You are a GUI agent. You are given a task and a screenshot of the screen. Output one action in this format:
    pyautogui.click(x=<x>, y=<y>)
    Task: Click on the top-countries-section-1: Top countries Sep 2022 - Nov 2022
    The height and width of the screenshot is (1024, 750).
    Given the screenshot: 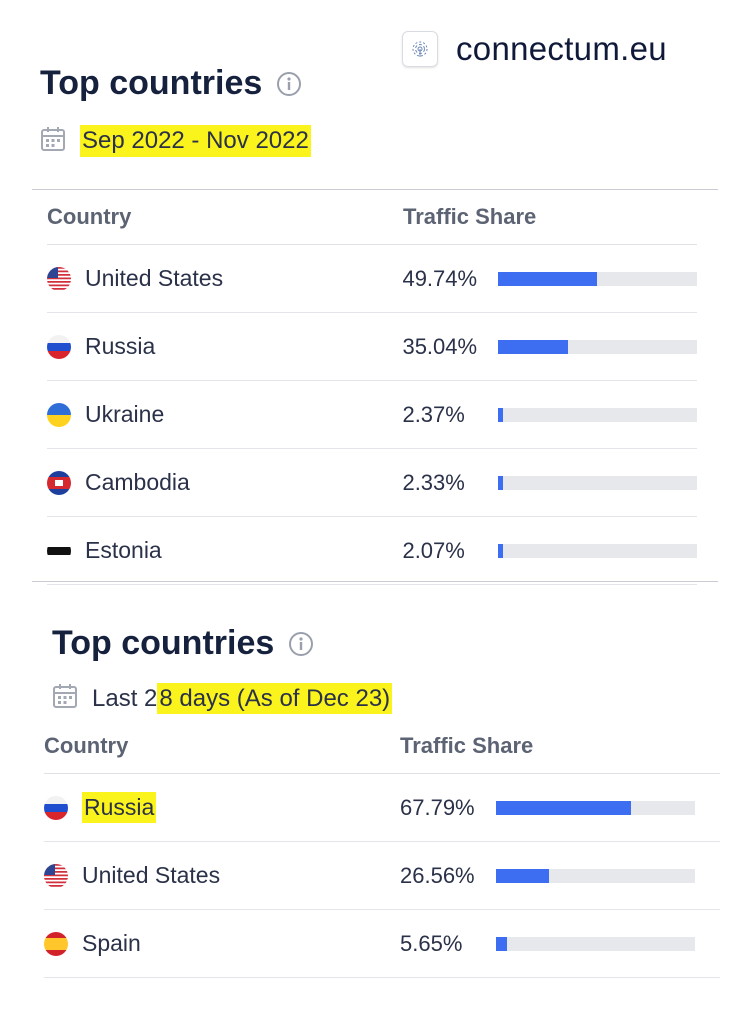 What is the action you would take?
    pyautogui.click(x=175, y=110)
    